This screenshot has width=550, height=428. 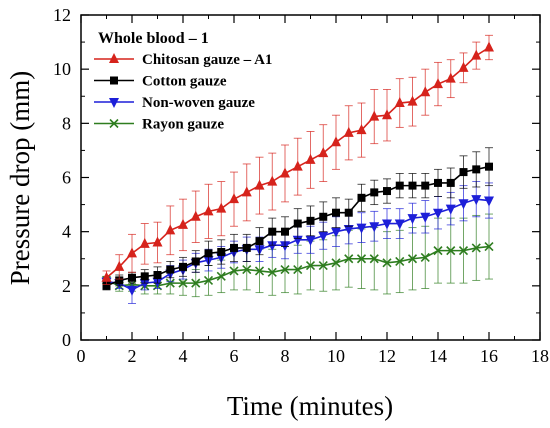 What do you see at coordinates (198, 103) in the screenshot?
I see `legend-label: Non-woven gauze` at bounding box center [198, 103].